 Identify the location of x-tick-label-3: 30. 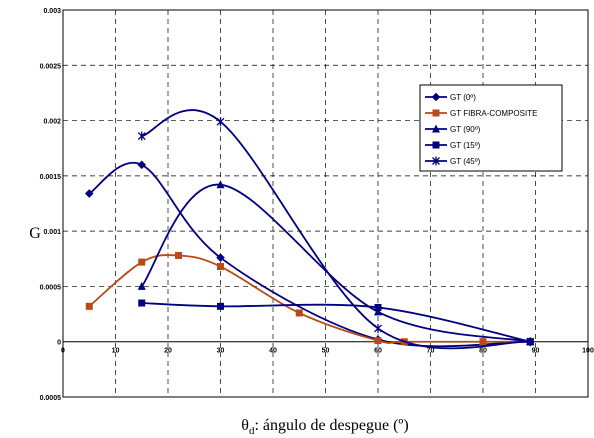
(221, 351).